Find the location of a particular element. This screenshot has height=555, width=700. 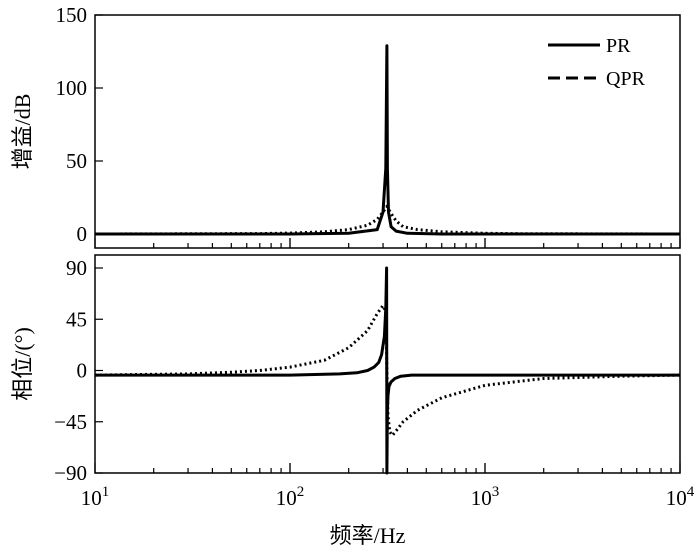

magnitude-series-qpr is located at coordinates (387, 220).